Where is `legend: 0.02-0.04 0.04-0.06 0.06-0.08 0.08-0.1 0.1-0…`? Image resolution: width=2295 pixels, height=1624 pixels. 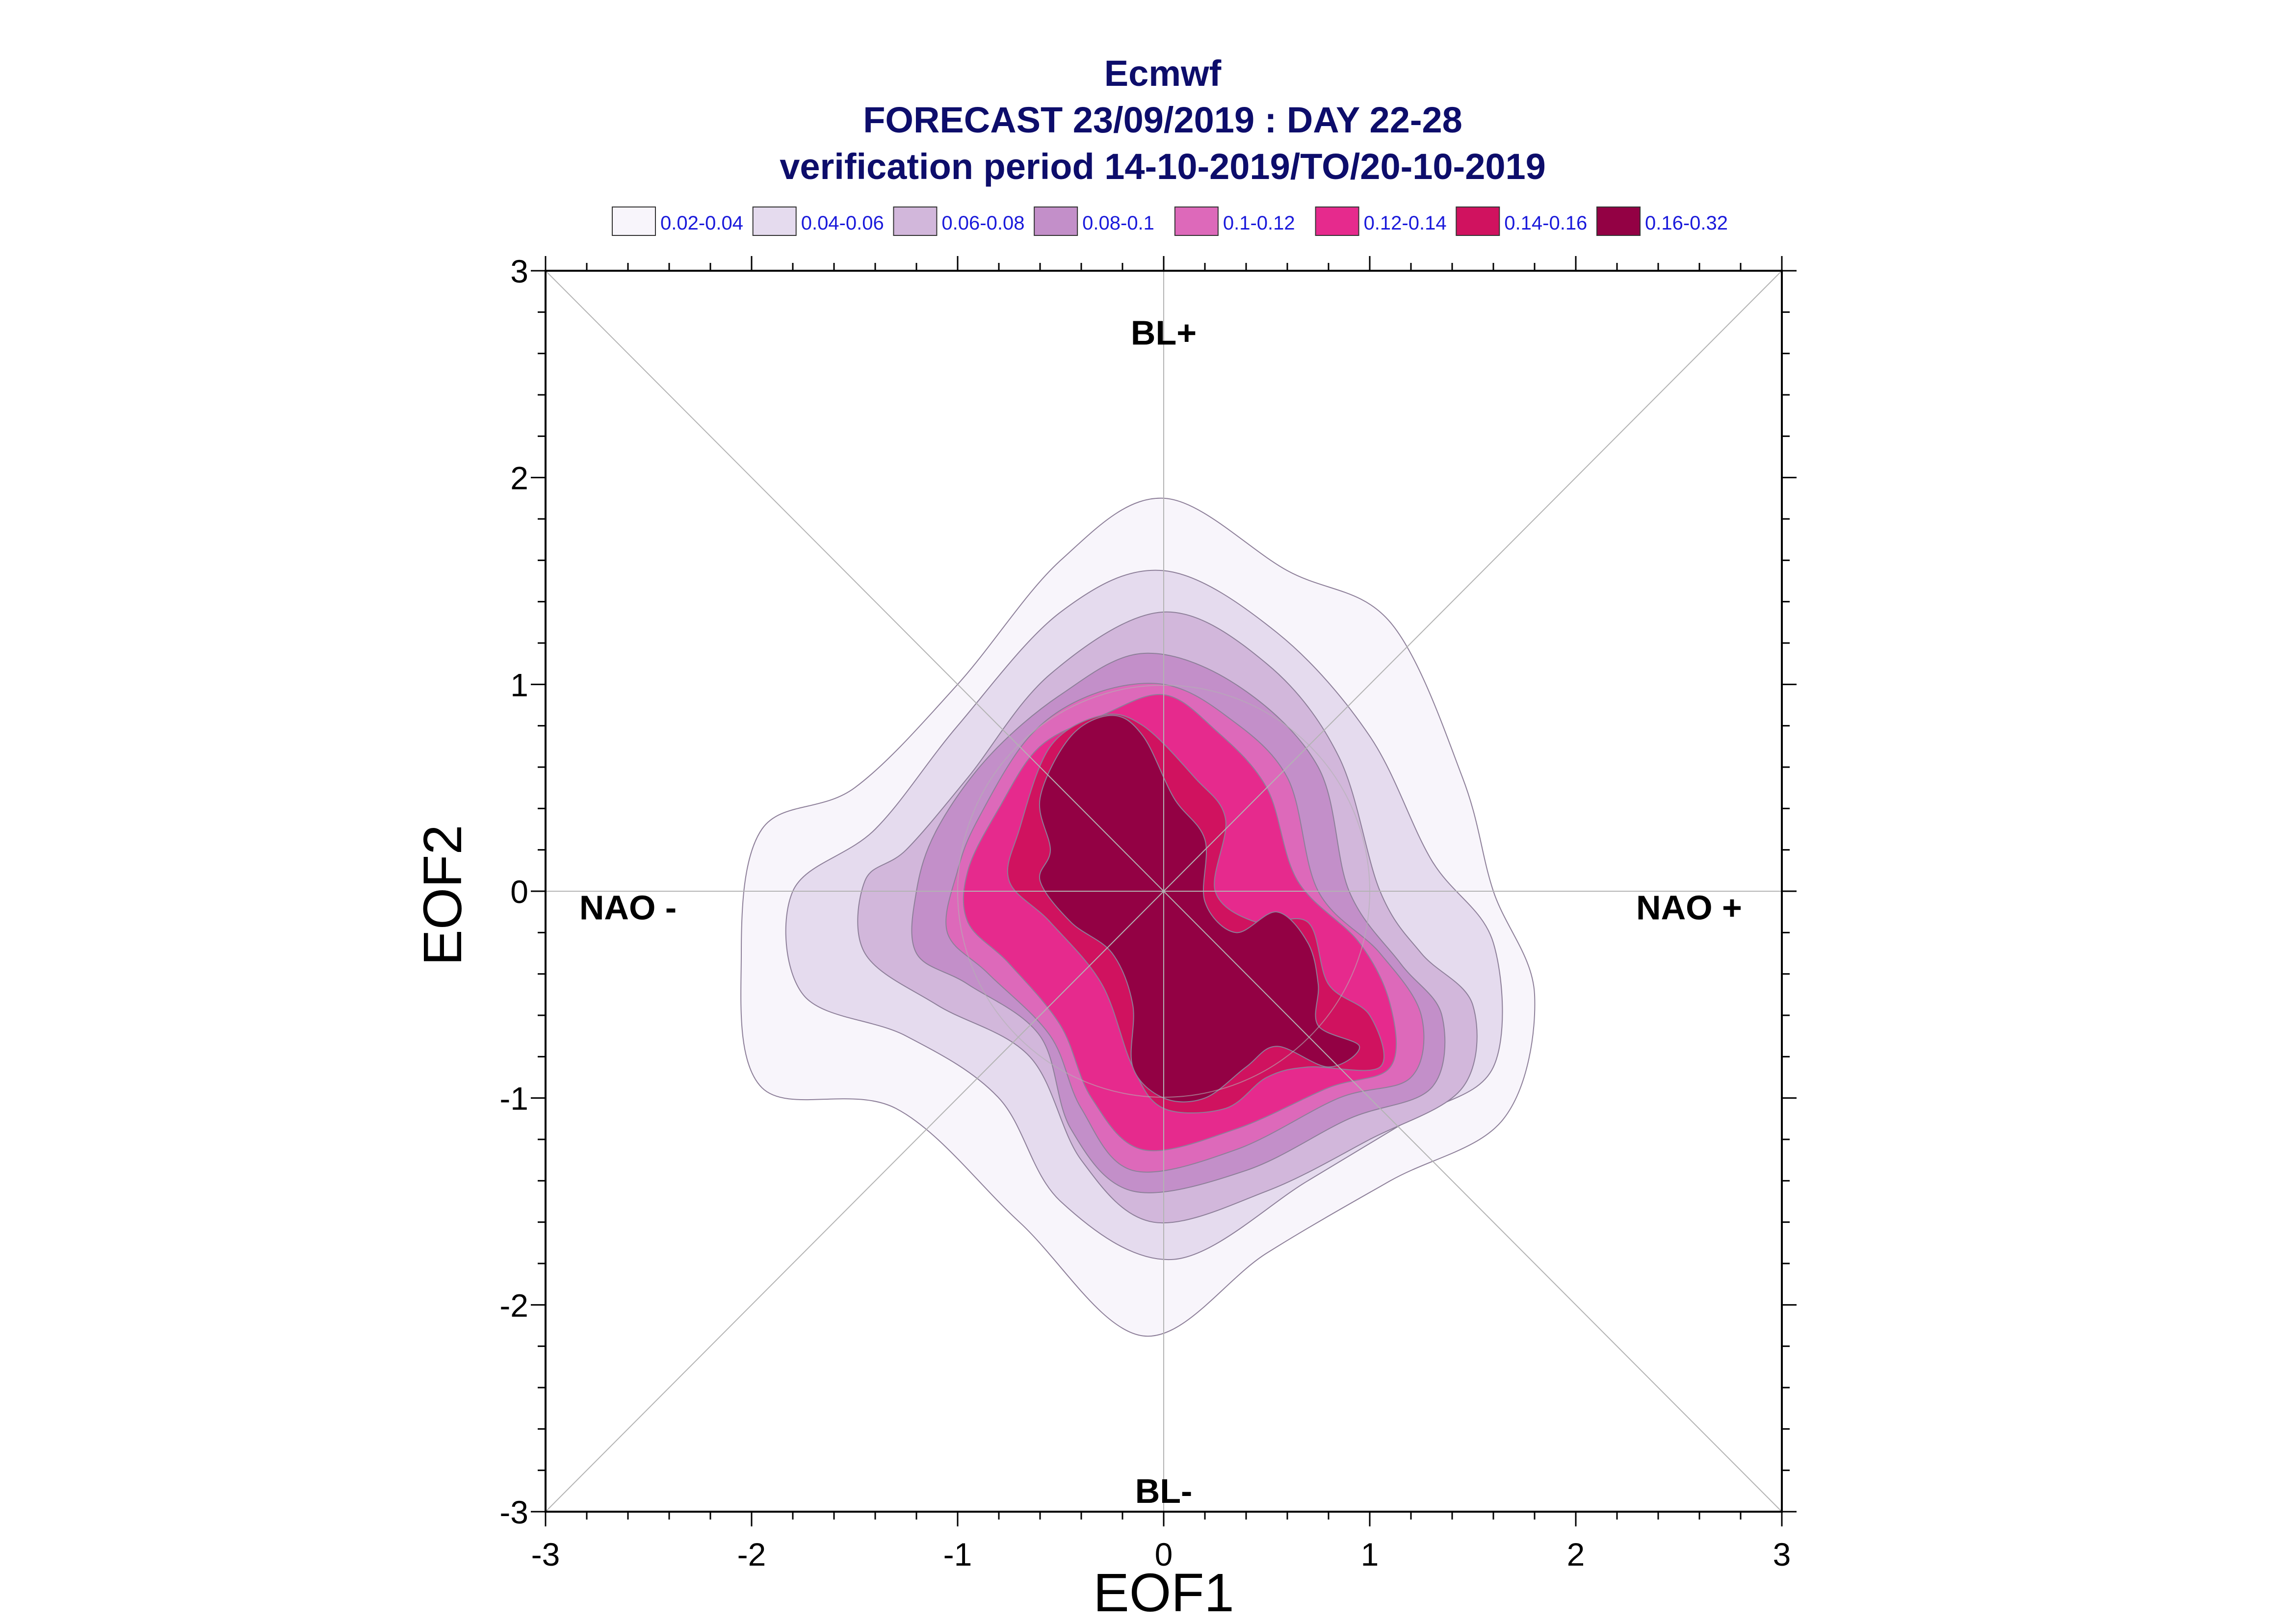 legend: 0.02-0.04 0.04-0.06 0.06-0.08 0.08-0.1 0.1-0… is located at coordinates (1170, 221).